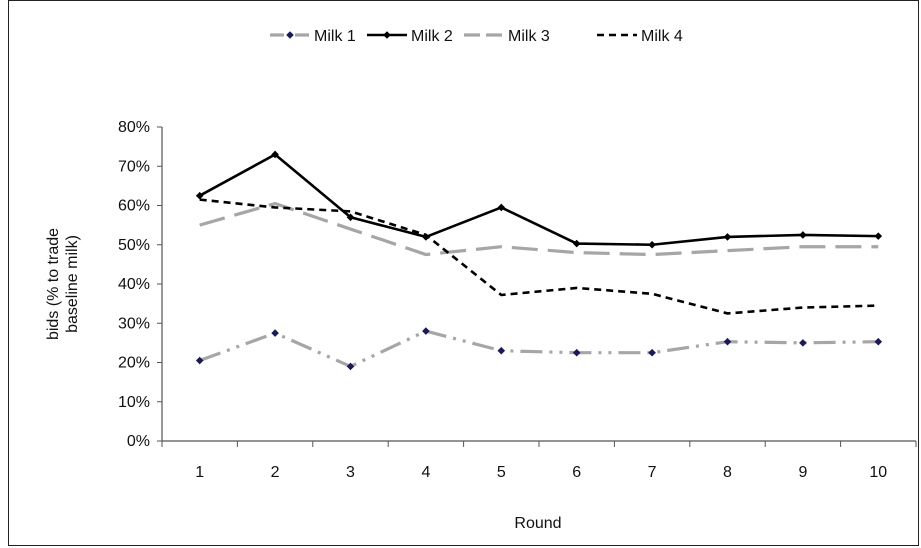  What do you see at coordinates (134, 323) in the screenshot?
I see `y-tick-label: 30%` at bounding box center [134, 323].